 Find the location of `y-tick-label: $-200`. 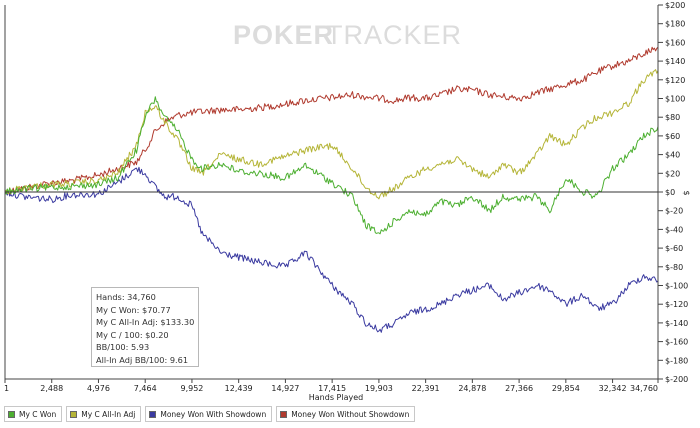

y-tick-label: $-200 is located at coordinates (676, 379).